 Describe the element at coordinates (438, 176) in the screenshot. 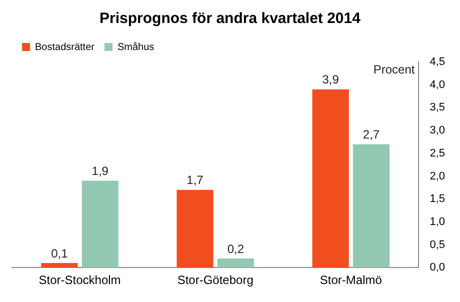

I see `y-tick-label: 2,0` at that location.